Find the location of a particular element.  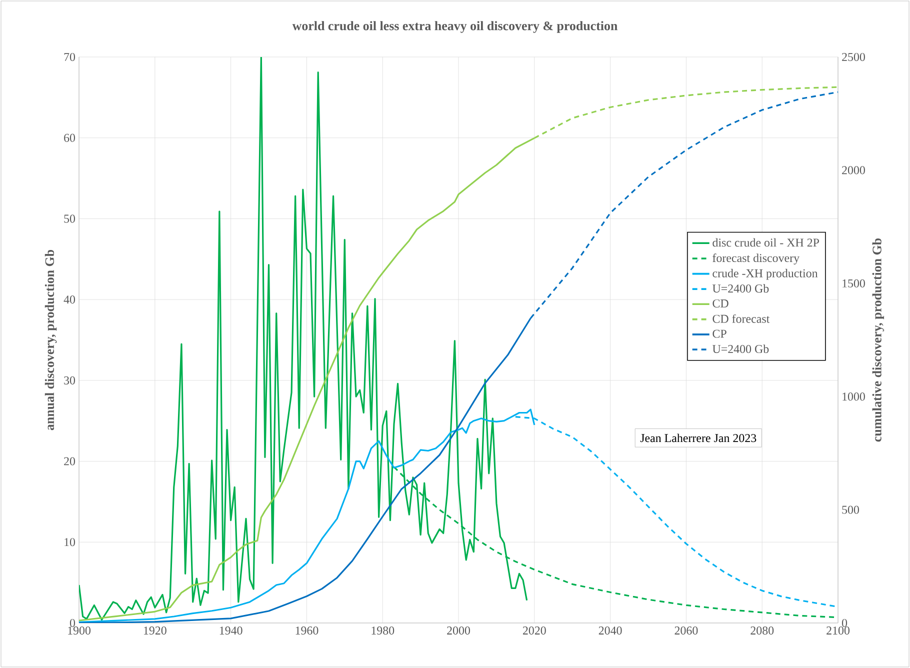

y2-tick-label: 1500 is located at coordinates (853, 283).